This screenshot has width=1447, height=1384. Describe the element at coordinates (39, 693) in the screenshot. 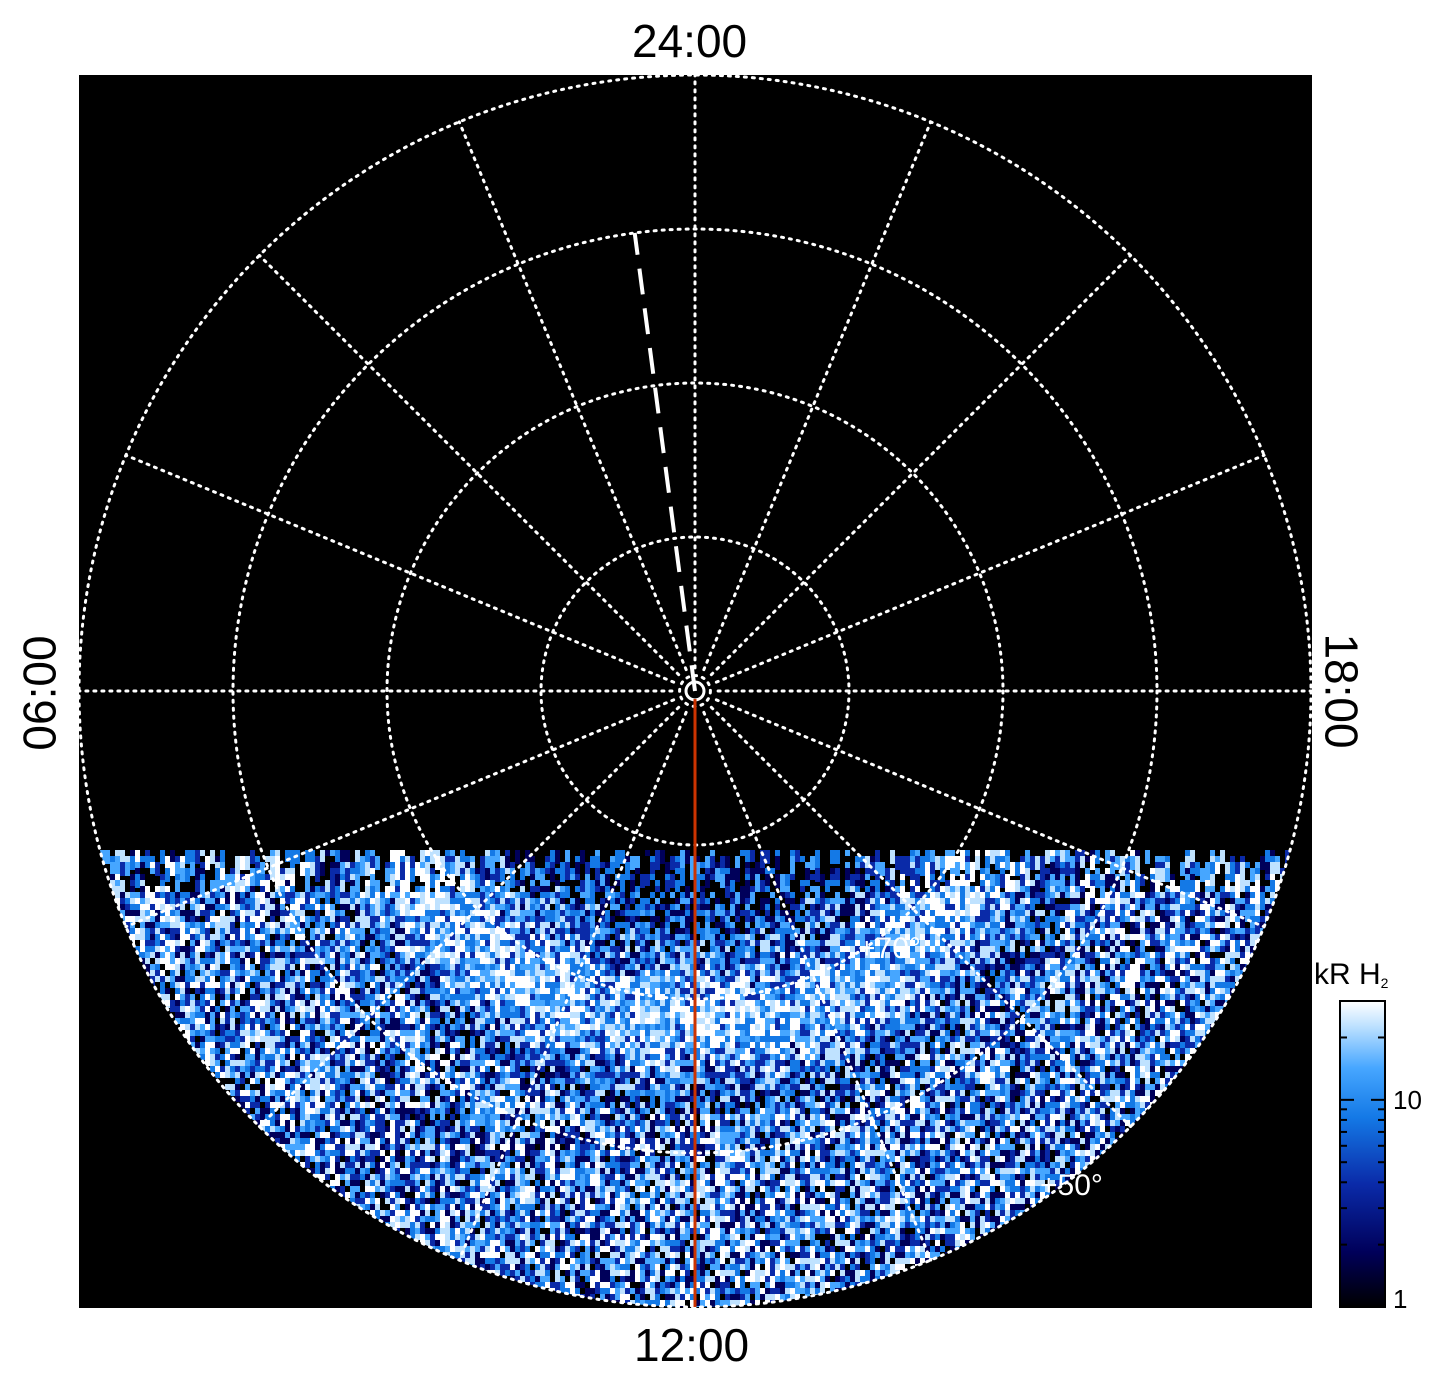

I see `lt-label-left: 06:00` at that location.